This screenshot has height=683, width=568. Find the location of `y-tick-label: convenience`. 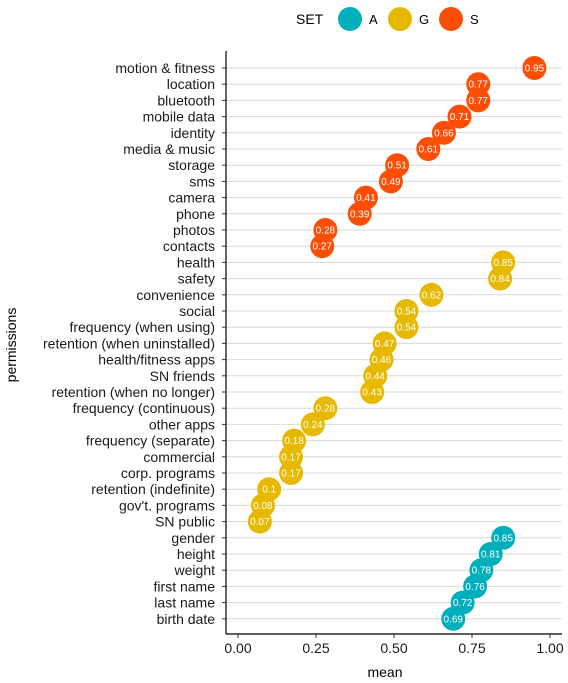

y-tick-label: convenience is located at coordinates (175, 295).